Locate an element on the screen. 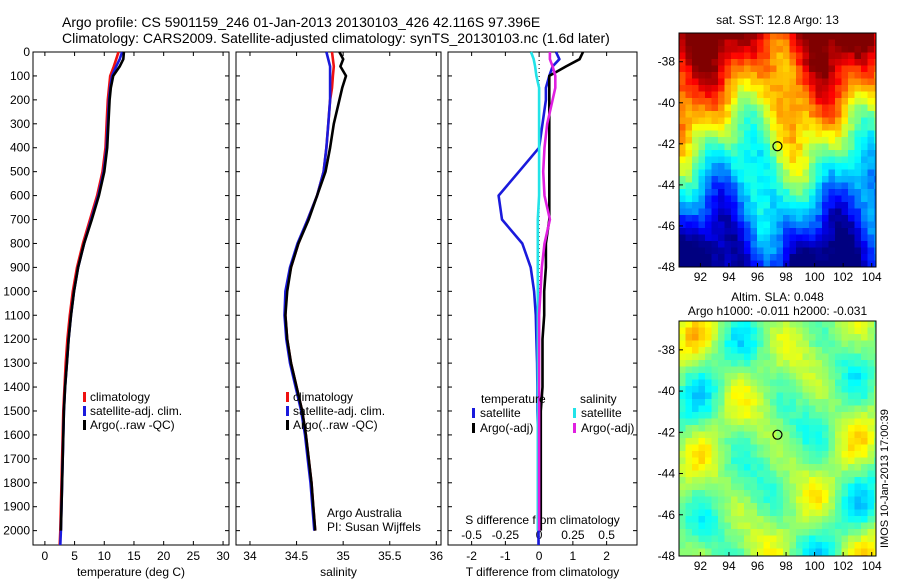  y-tick-label: 900 is located at coordinates (20, 267).